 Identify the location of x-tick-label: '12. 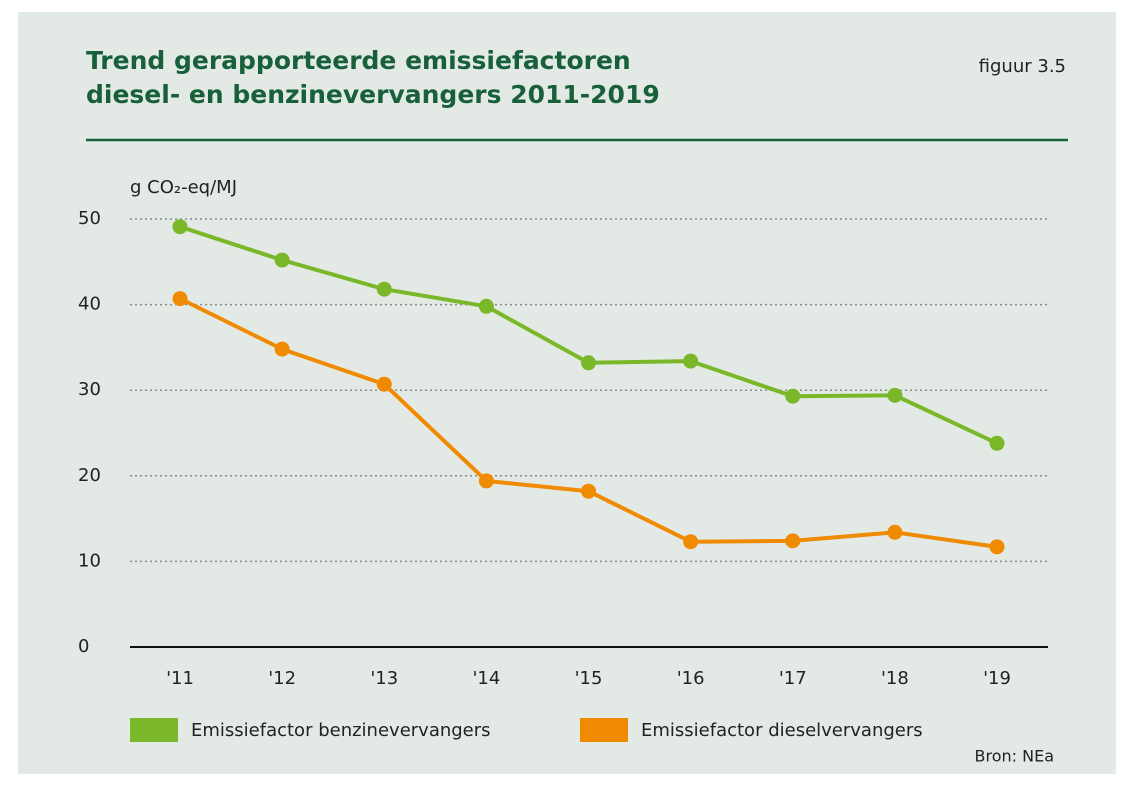
(282, 678).